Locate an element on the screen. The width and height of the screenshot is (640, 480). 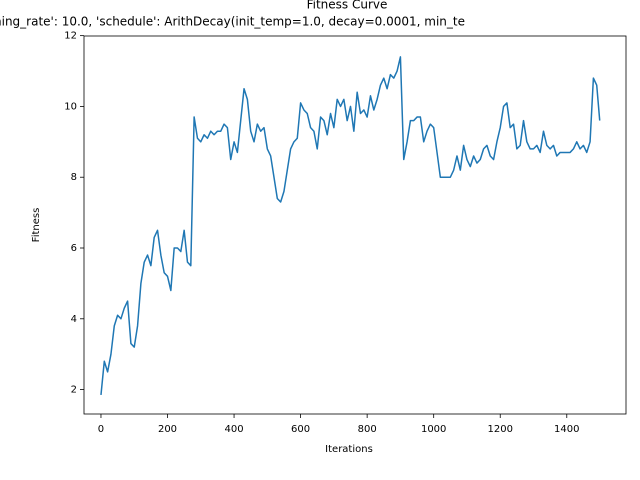
chart-title: Fitness Curve is located at coordinates (347, 6).